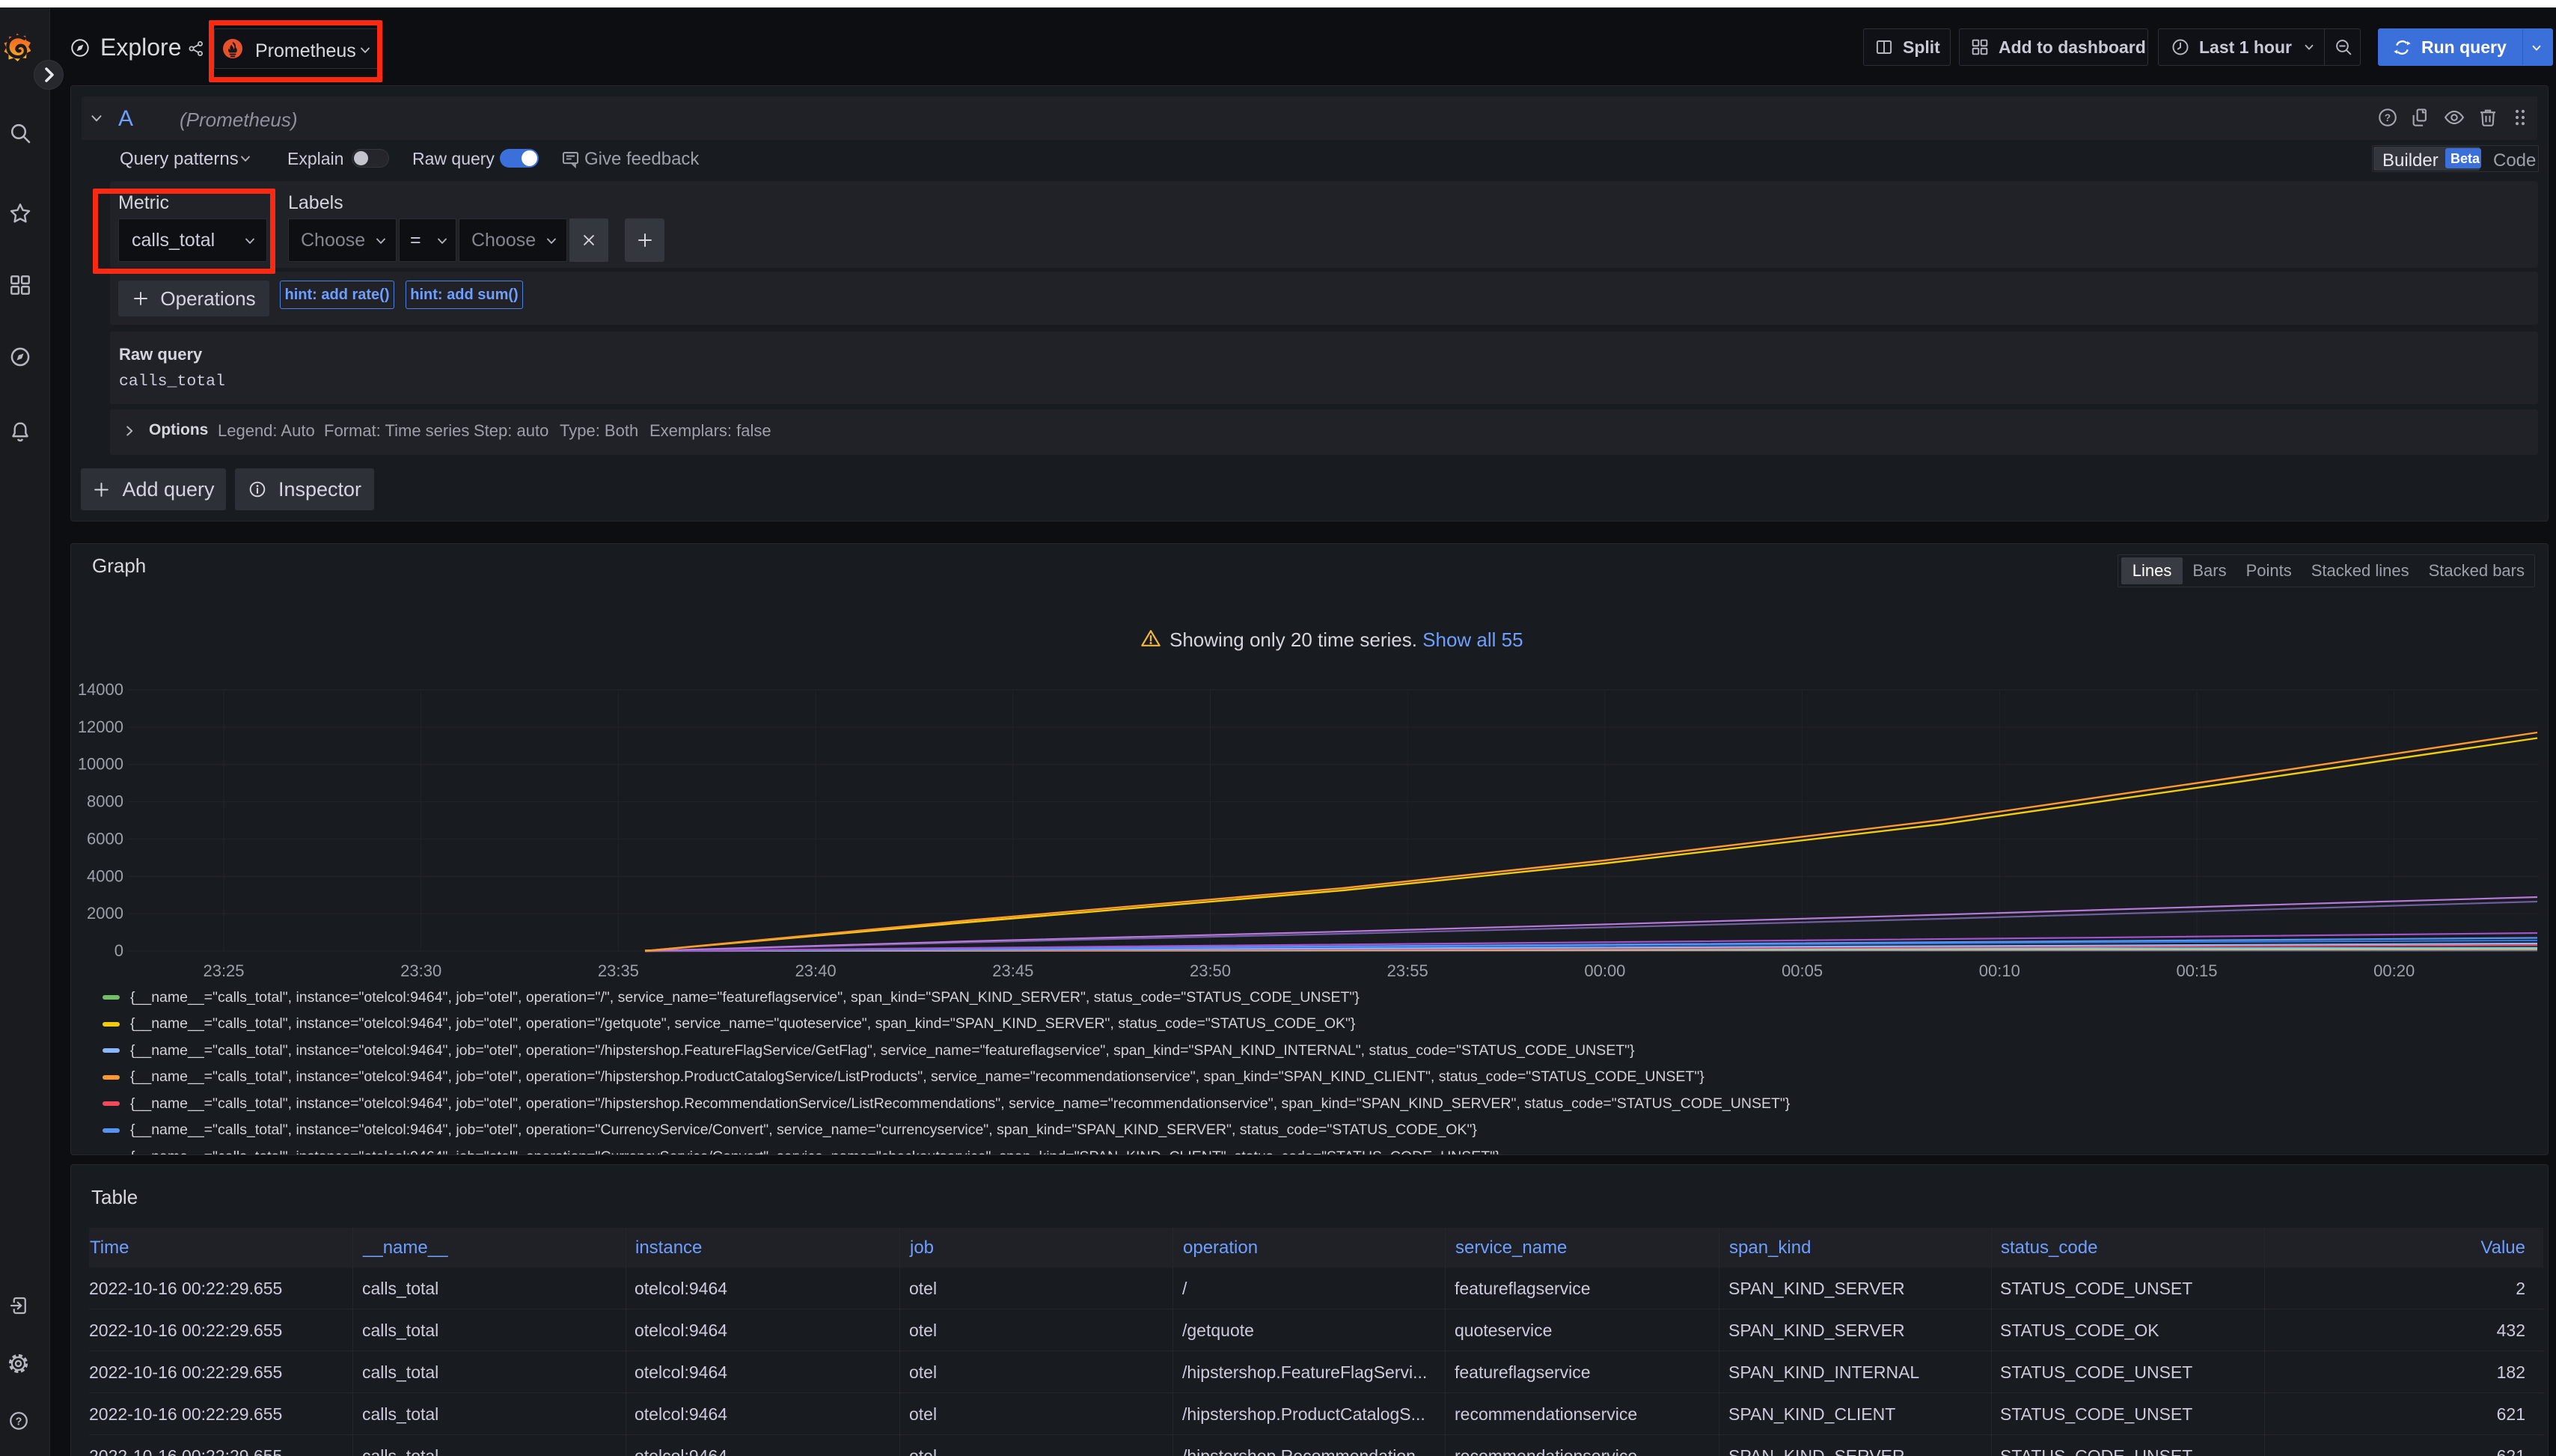 The width and height of the screenshot is (2556, 1456). What do you see at coordinates (101, 764) in the screenshot?
I see `svg-text: 10000` at bounding box center [101, 764].